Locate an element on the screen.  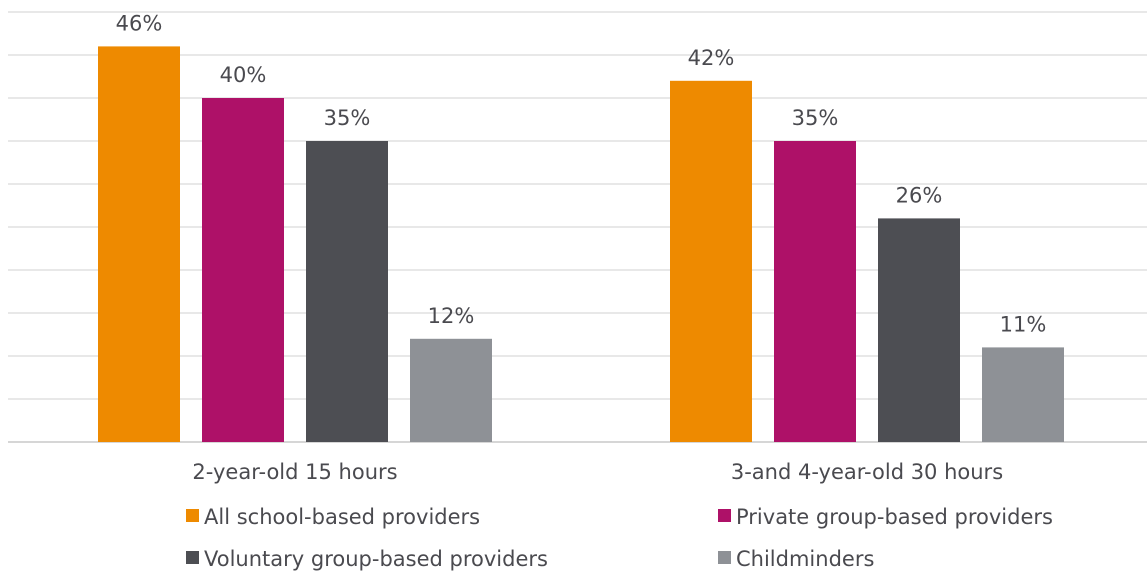
x-tick-label: 2-year-old 15 hours is located at coordinates (294, 472).